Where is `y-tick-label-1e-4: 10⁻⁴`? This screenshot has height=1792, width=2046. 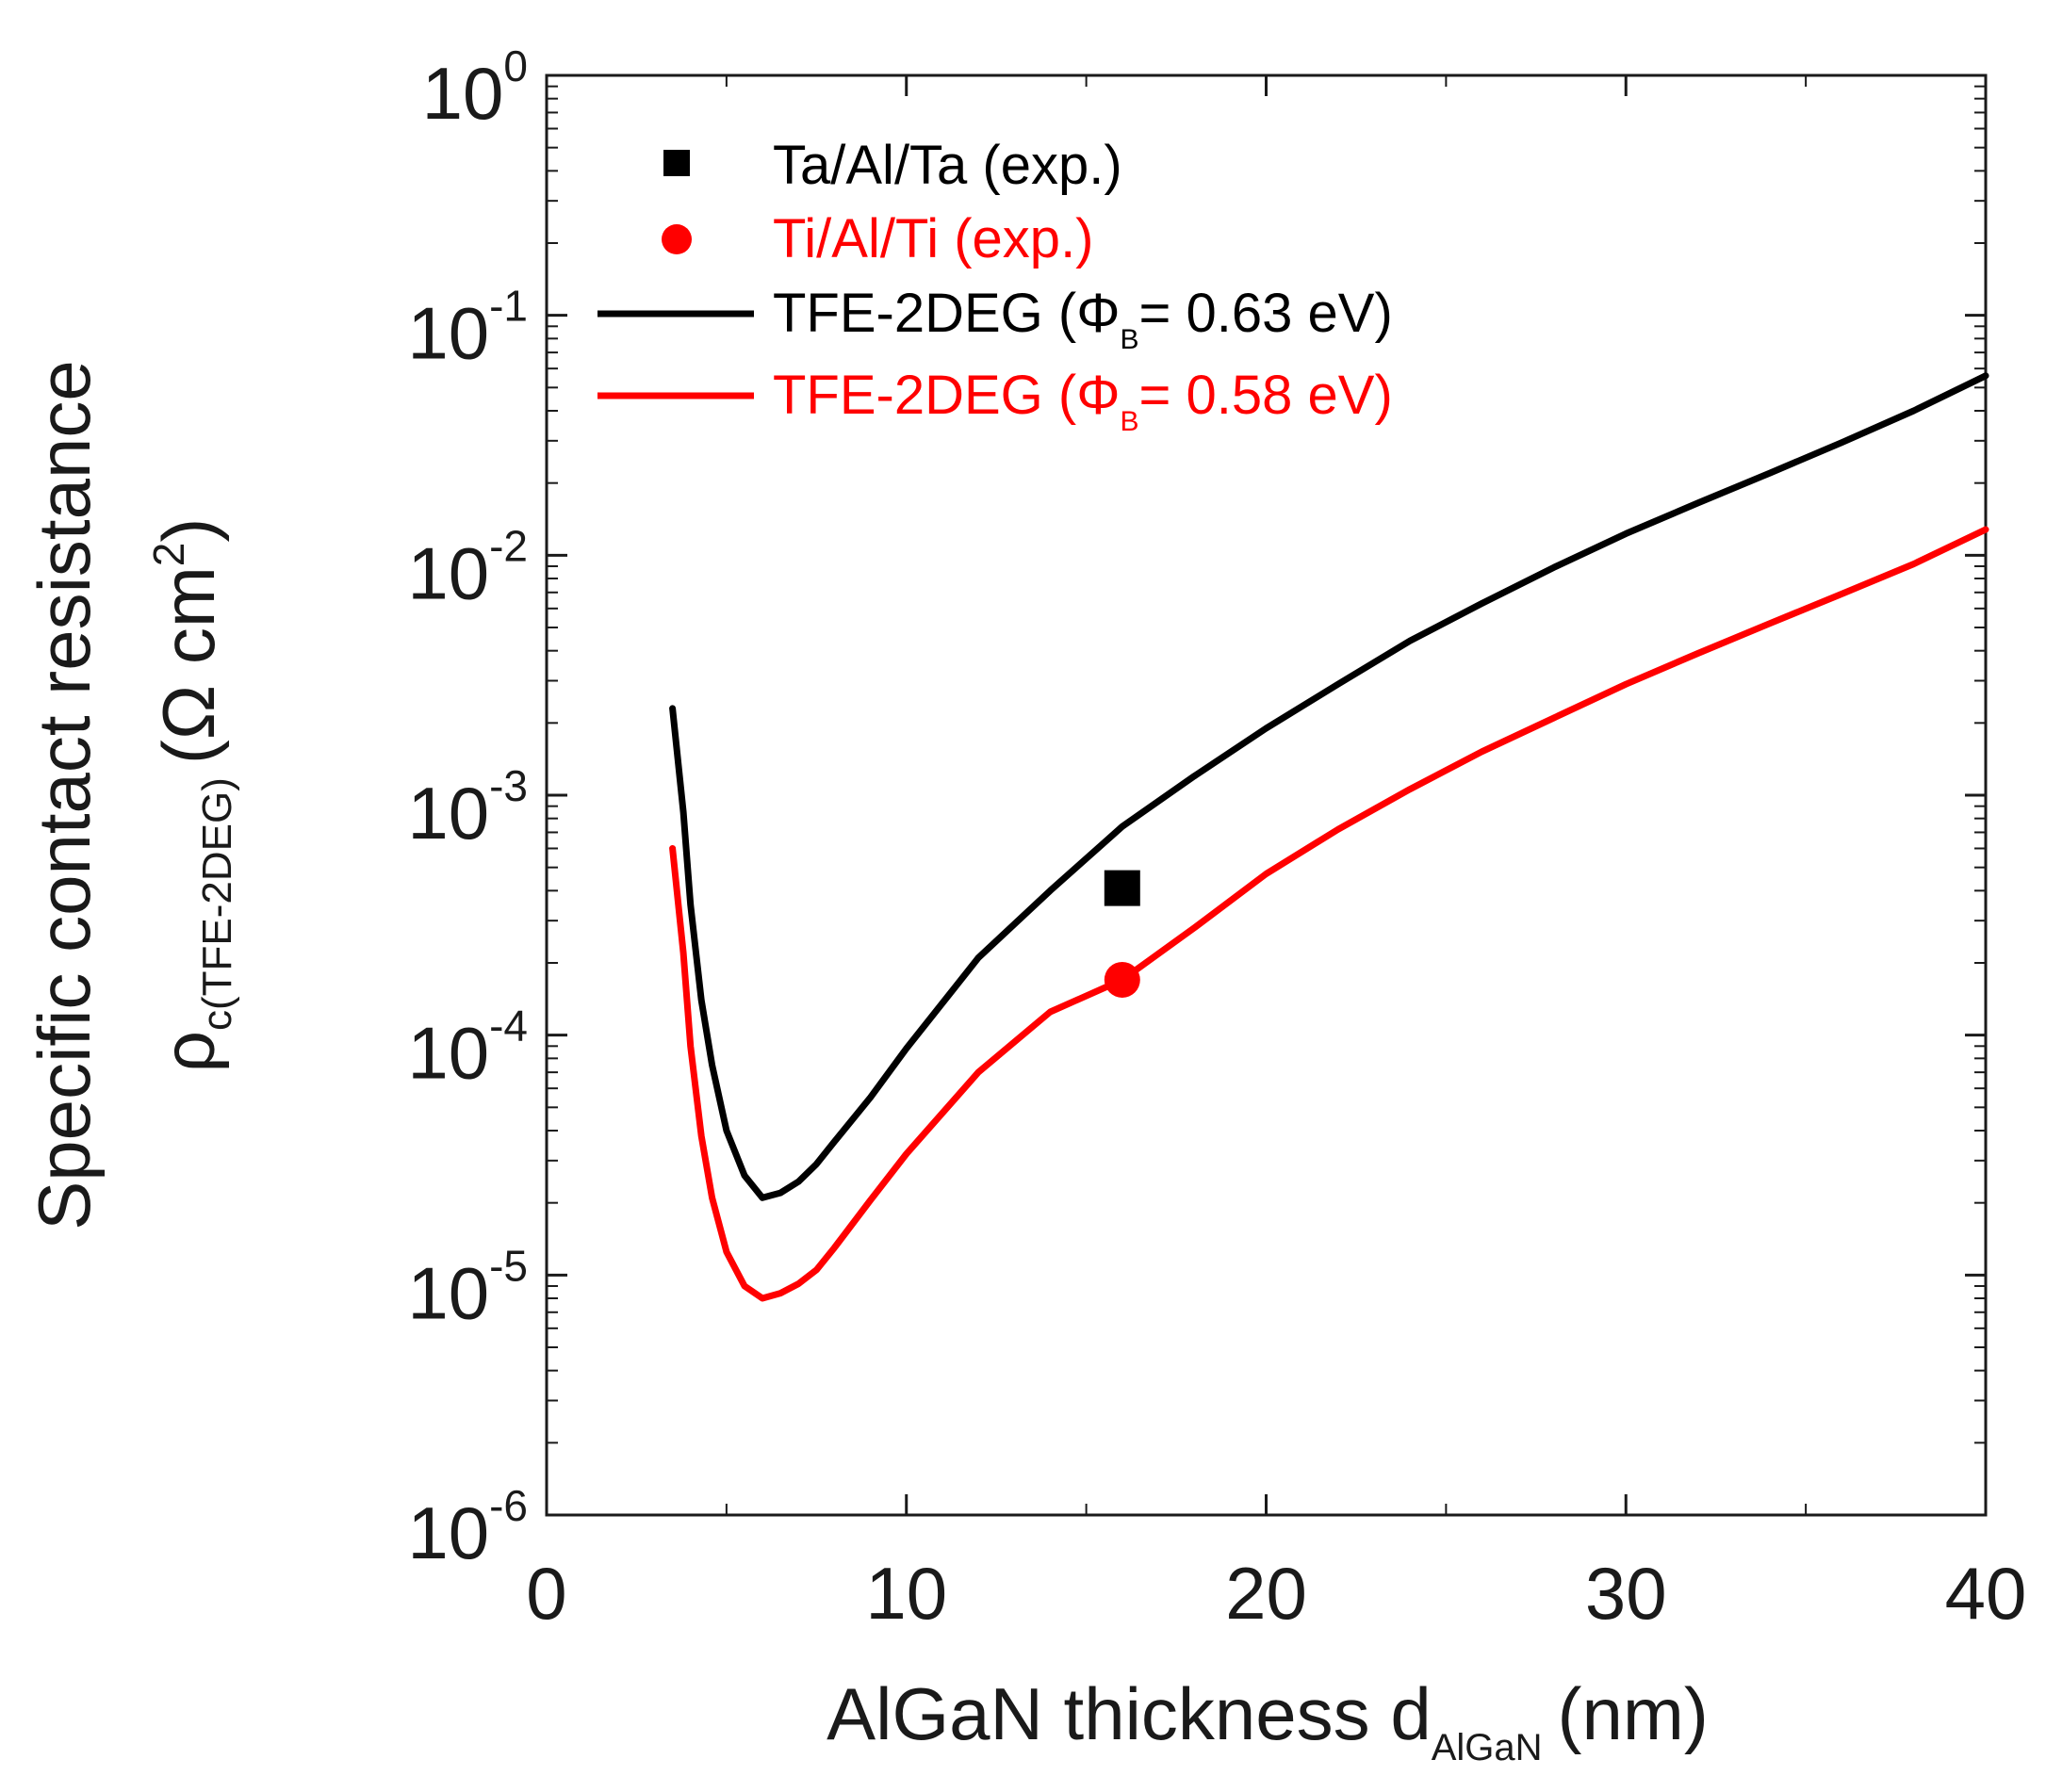 y-tick-label-1e-4: 10⁻⁴ is located at coordinates (467, 1048).